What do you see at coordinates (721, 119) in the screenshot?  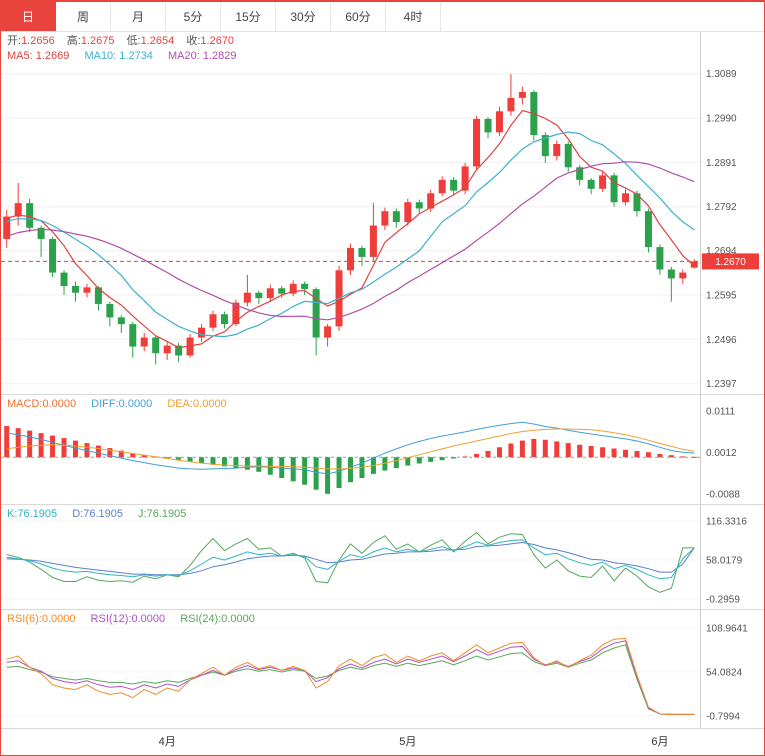 I see `svg-text: 1.2990` at bounding box center [721, 119].